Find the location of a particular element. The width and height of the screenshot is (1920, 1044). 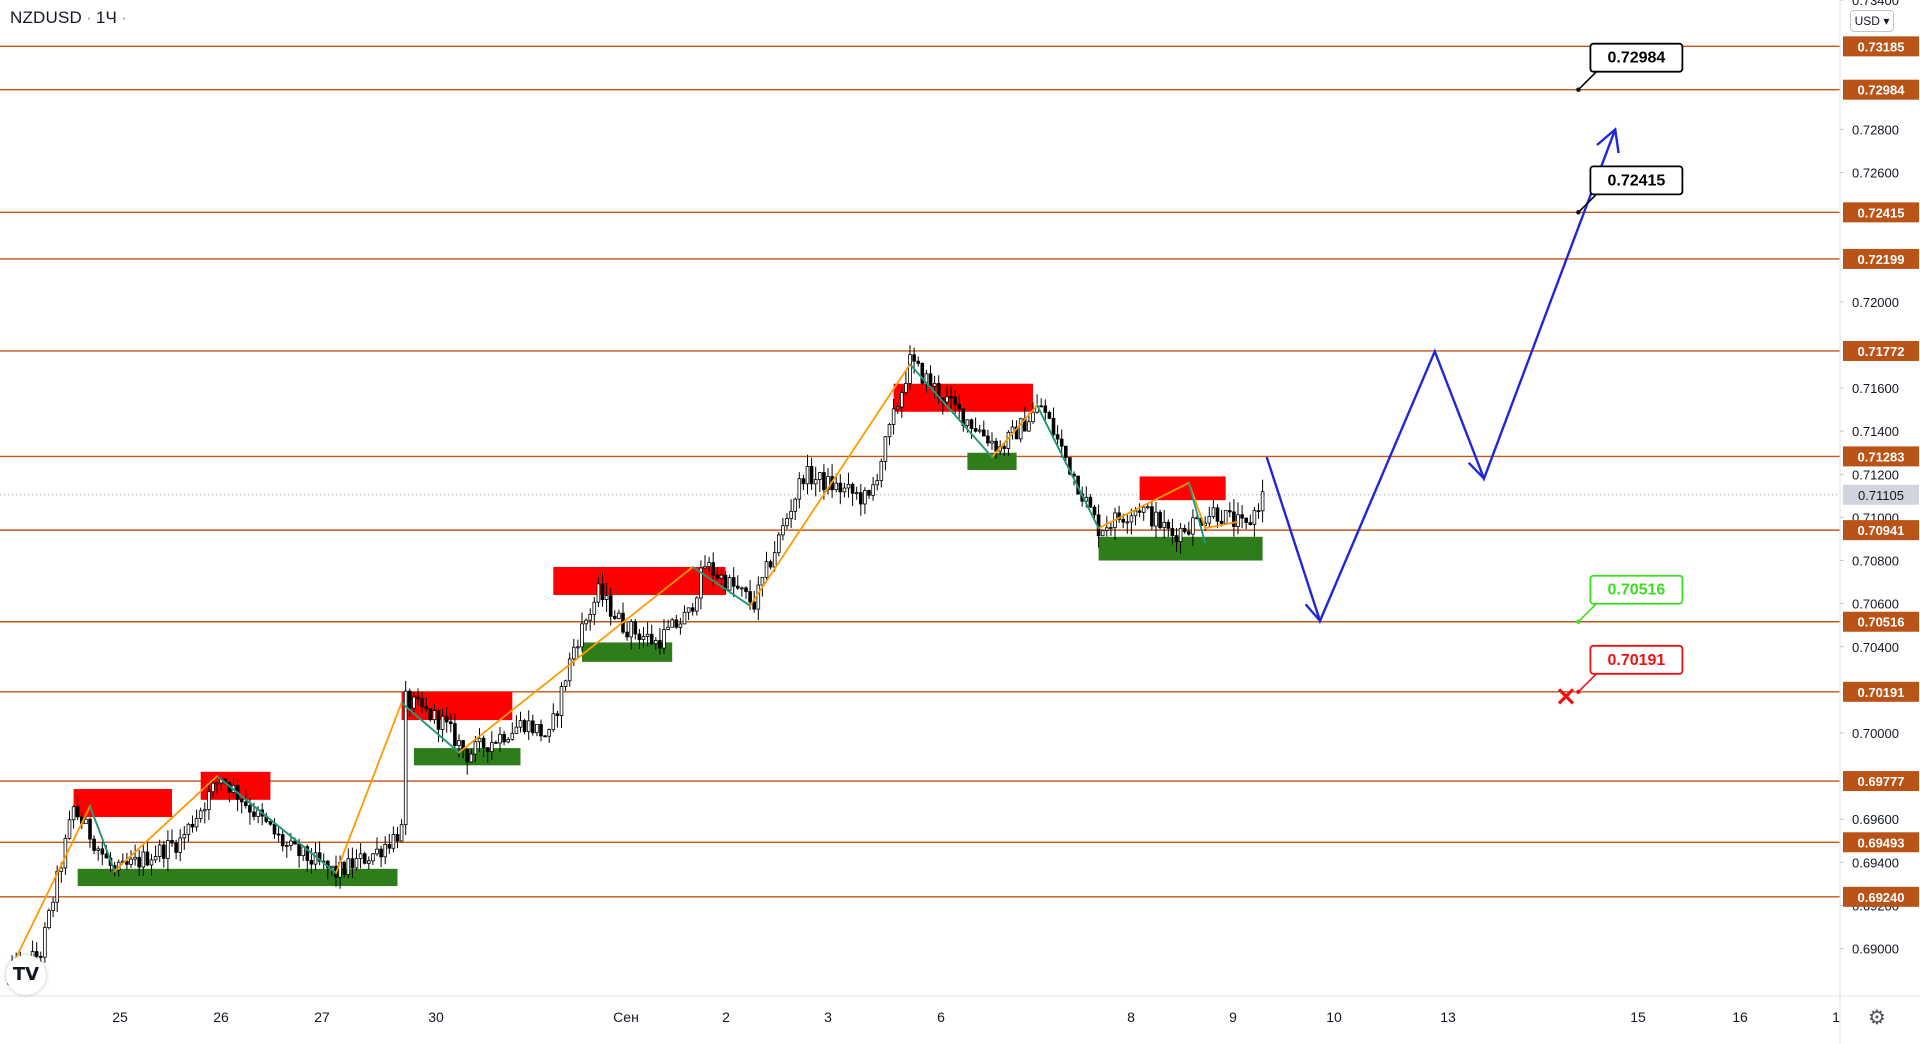

y-tick-label: 0.70400 is located at coordinates (1875, 647).